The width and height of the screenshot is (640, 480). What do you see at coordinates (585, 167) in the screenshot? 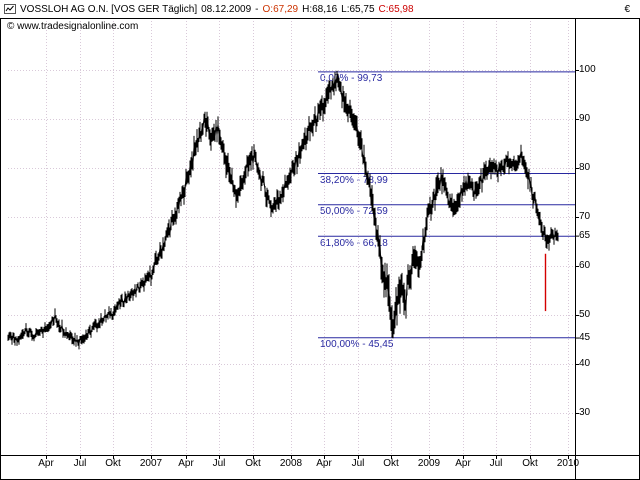
I see `y-axis-label: 80` at bounding box center [585, 167].